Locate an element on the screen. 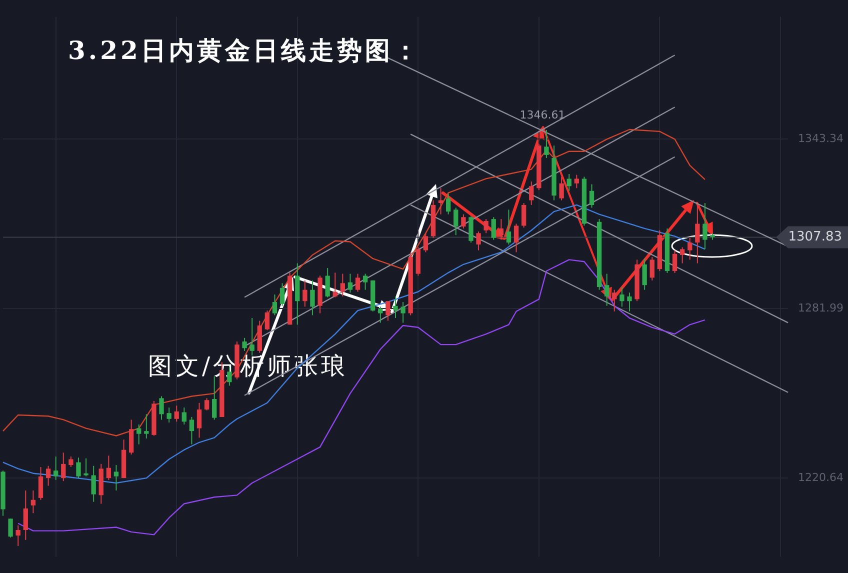  y-tick-label: 1281.99 is located at coordinates (821, 308).